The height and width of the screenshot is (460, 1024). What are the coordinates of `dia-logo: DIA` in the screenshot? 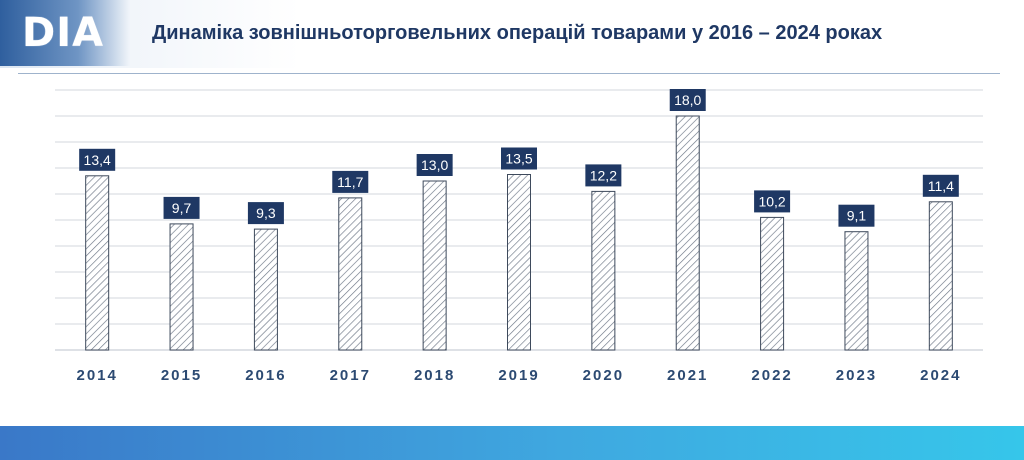 It's located at (63, 33).